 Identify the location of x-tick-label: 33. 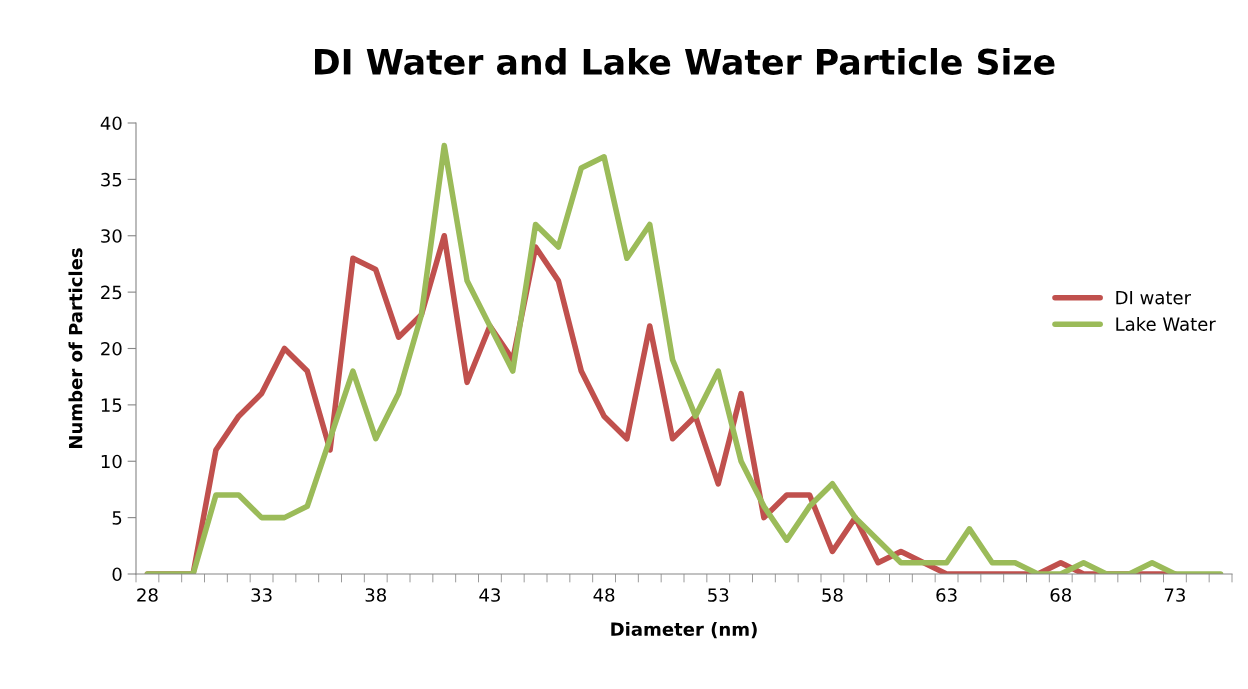
(261, 595).